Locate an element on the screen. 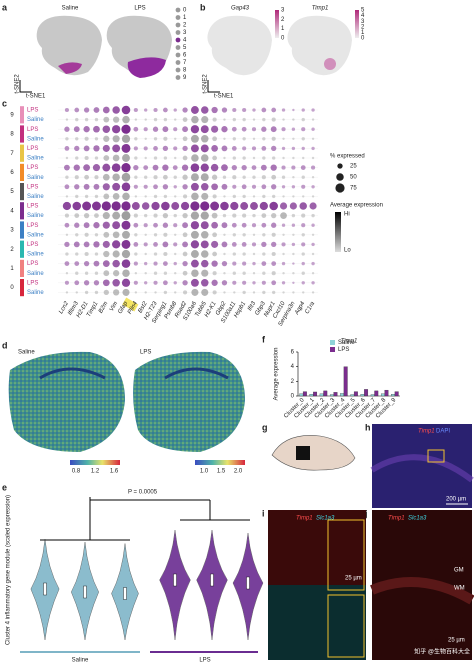 This screenshot has height=671, width=474. legend-label: Lo is located at coordinates (347, 251).